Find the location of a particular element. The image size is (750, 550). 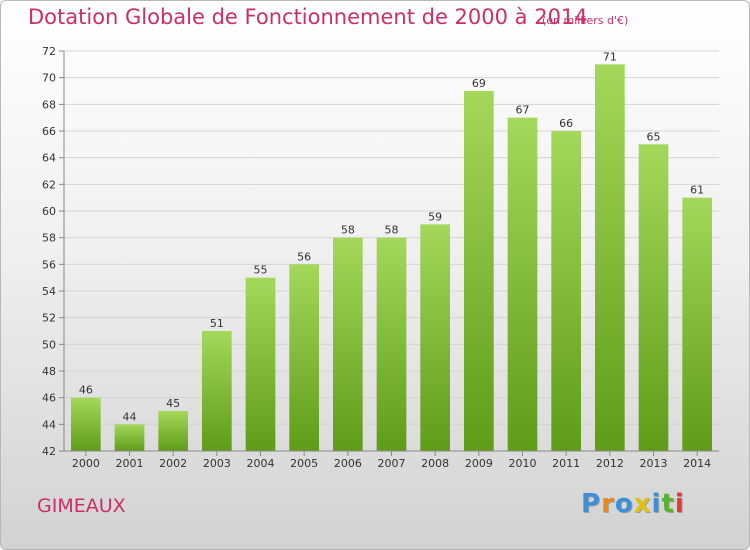

x-tick-label: 2007 is located at coordinates (392, 463).